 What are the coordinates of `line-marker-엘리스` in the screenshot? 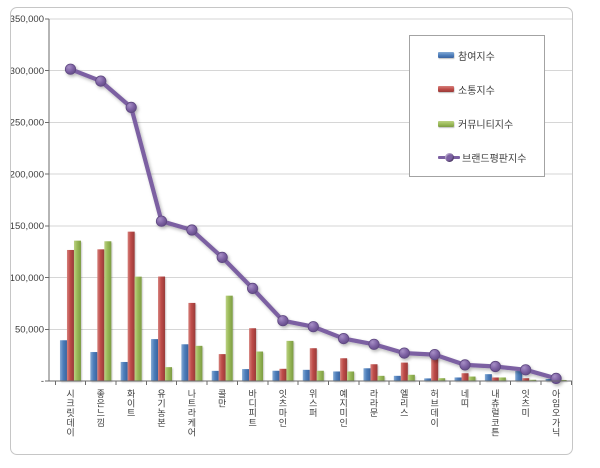 It's located at (404, 353).